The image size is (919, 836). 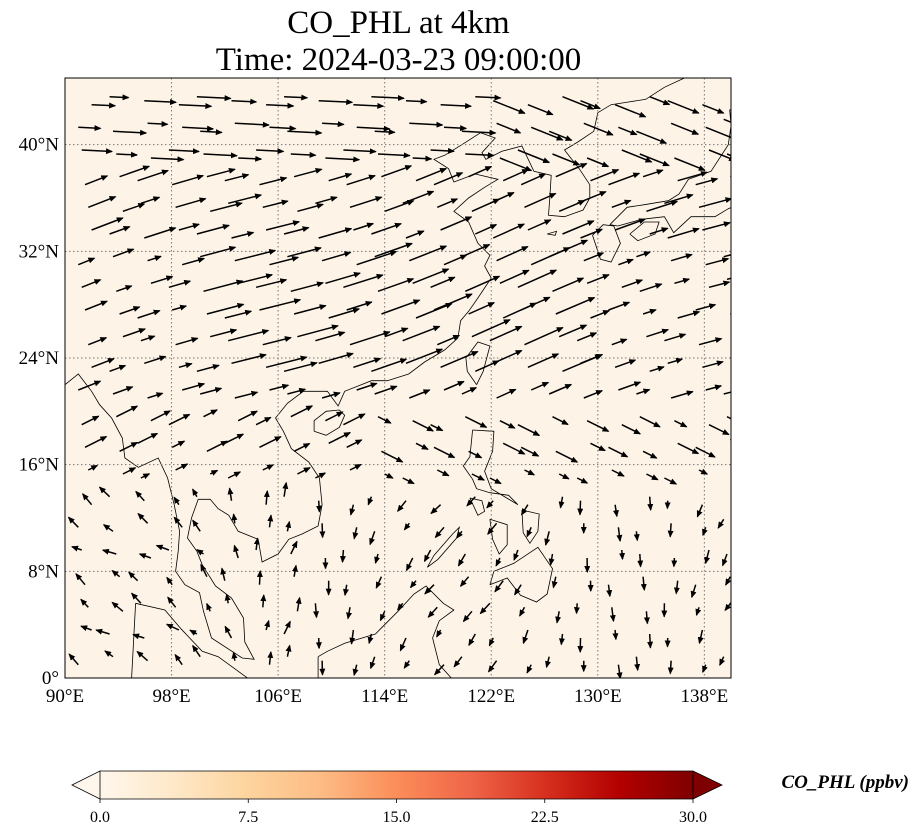 What do you see at coordinates (606, 243) in the screenshot?
I see `coastline-kyushu` at bounding box center [606, 243].